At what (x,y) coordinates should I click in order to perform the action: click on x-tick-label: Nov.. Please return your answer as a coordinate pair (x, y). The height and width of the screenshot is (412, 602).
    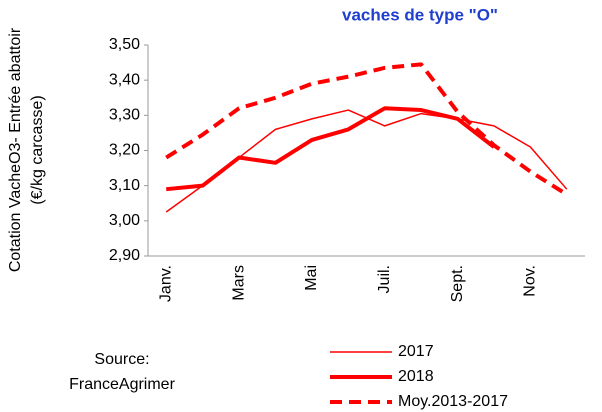
    Looking at the image, I should click on (530, 281).